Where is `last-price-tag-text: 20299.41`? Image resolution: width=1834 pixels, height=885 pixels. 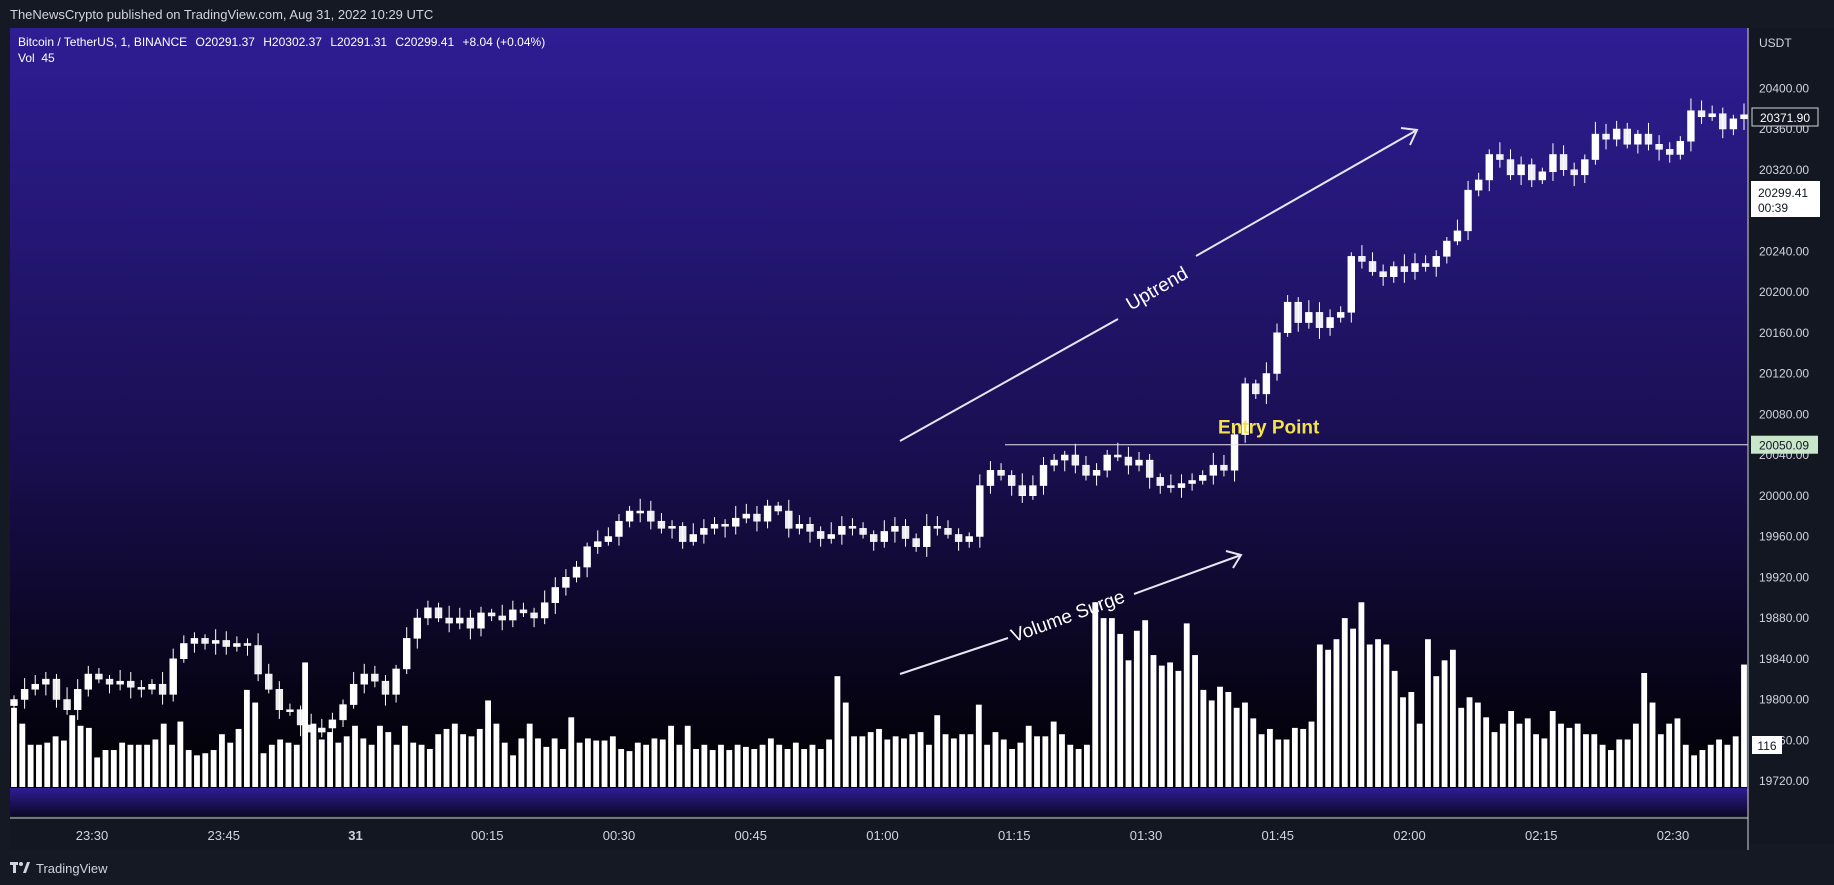 last-price-tag-text: 20299.41 is located at coordinates (1783, 193).